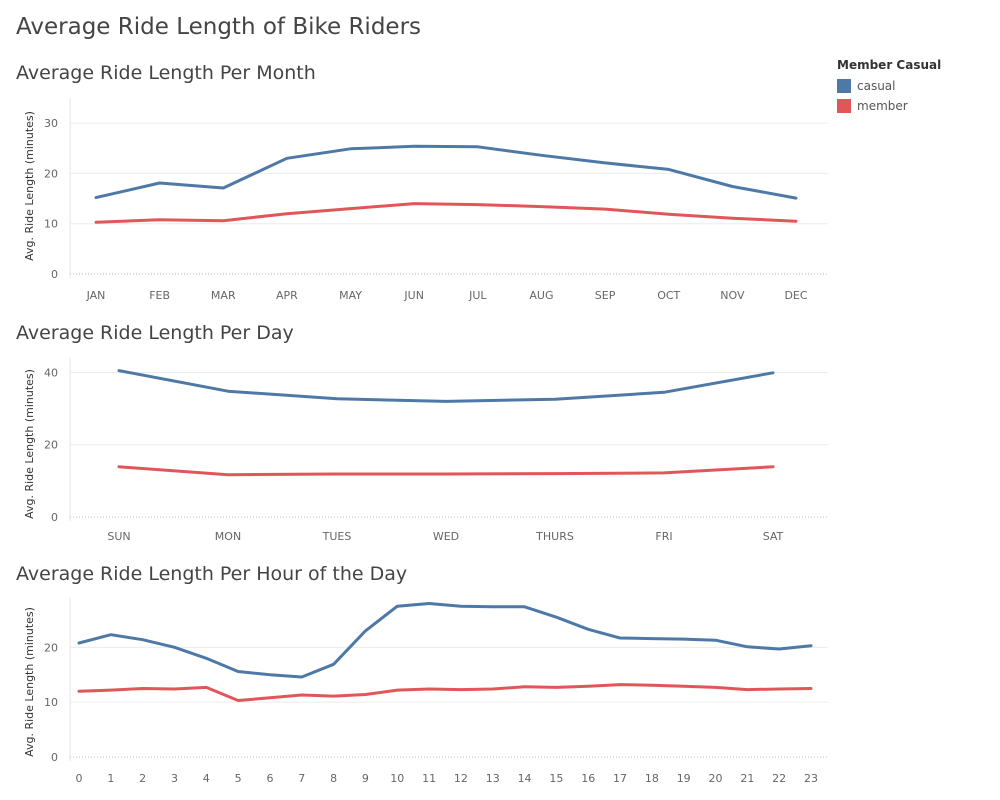 The height and width of the screenshot is (800, 1000). What do you see at coordinates (287, 295) in the screenshot?
I see `x-tick-label: APR` at bounding box center [287, 295].